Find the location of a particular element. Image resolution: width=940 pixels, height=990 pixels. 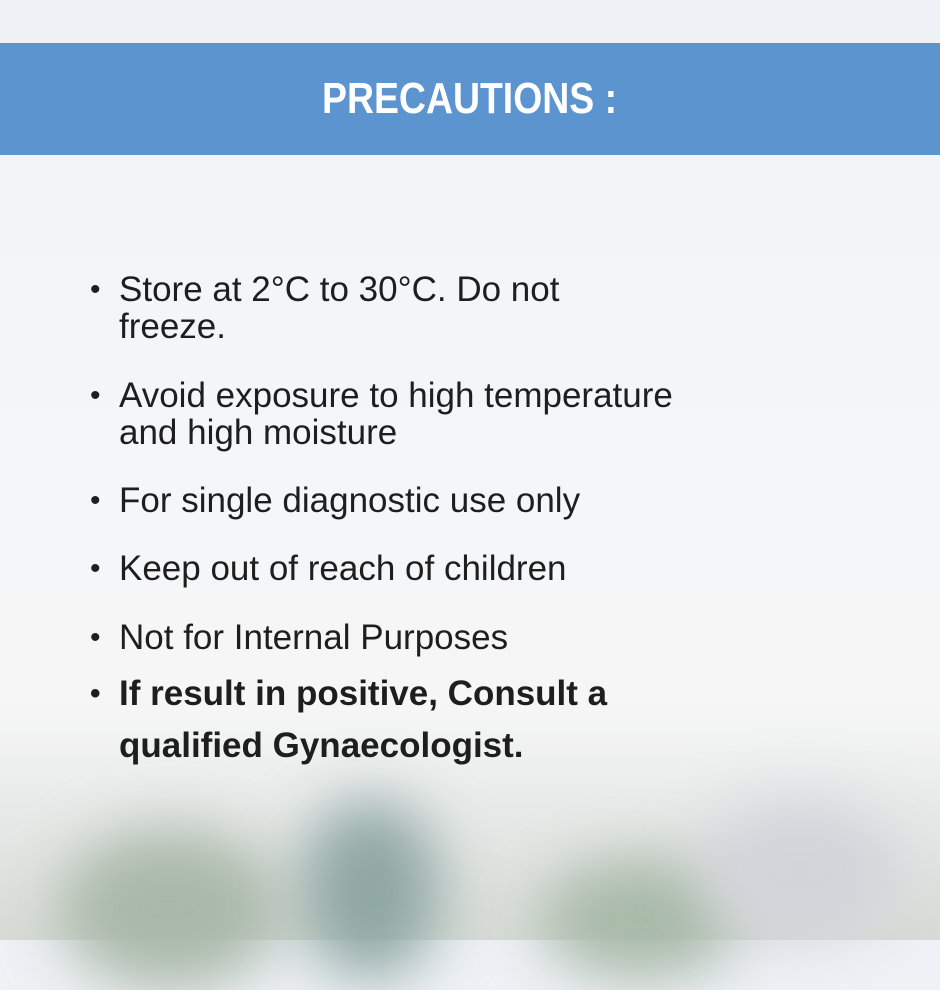

page-title: PRECAUTIONS : is located at coordinates (470, 98).